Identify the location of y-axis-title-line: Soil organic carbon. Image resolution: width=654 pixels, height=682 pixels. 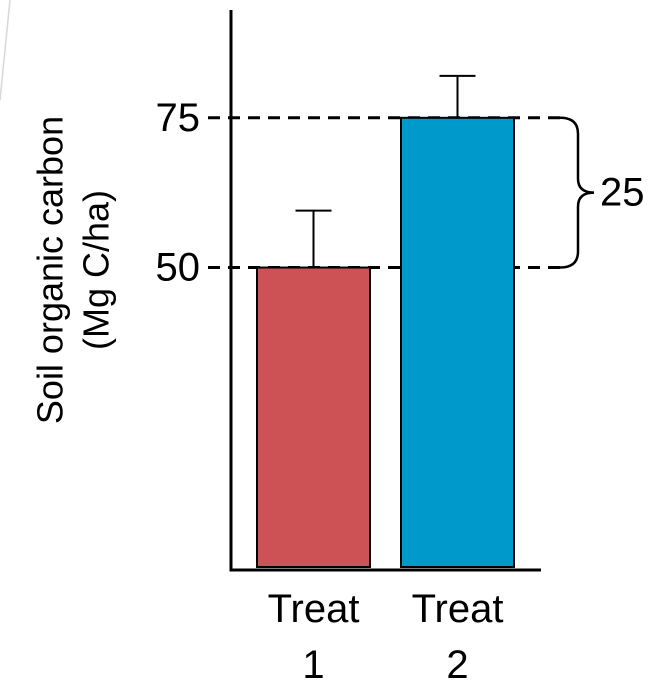
(50, 270).